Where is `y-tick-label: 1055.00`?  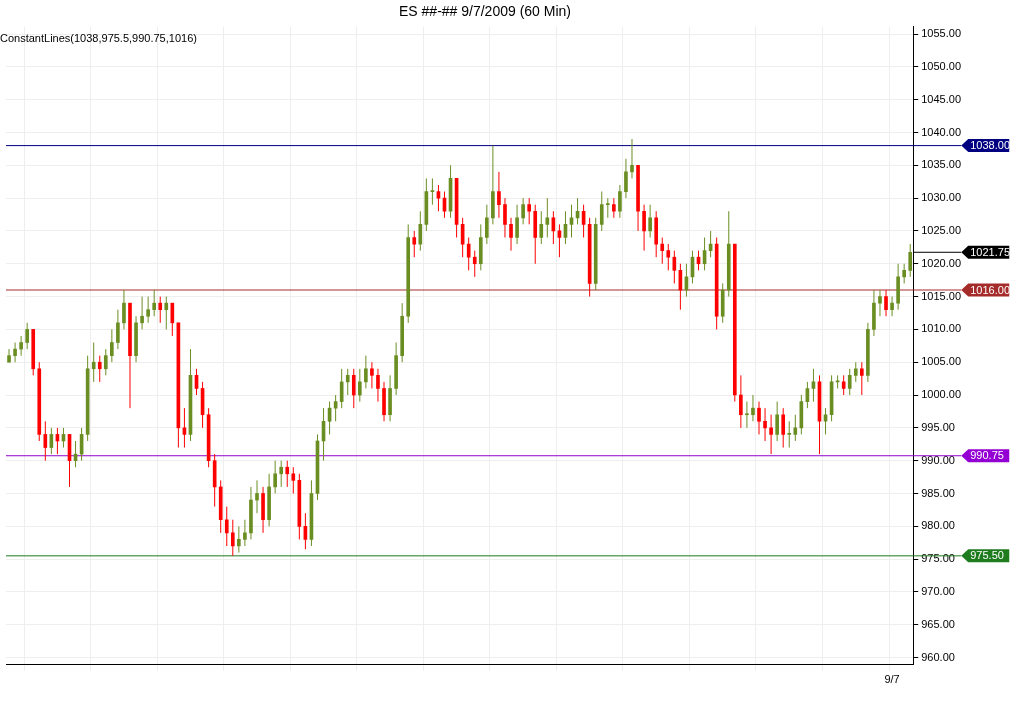 y-tick-label: 1055.00 is located at coordinates (941, 33).